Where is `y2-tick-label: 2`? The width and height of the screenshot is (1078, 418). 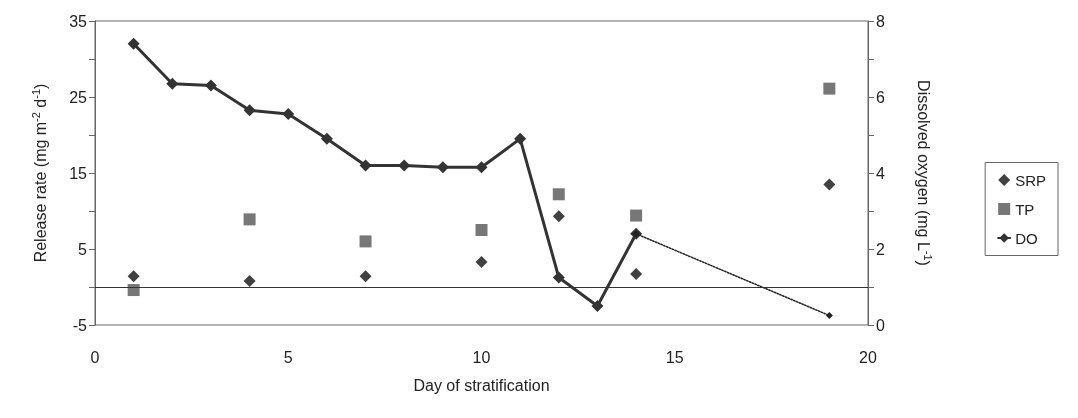
y2-tick-label: 2 is located at coordinates (880, 249).